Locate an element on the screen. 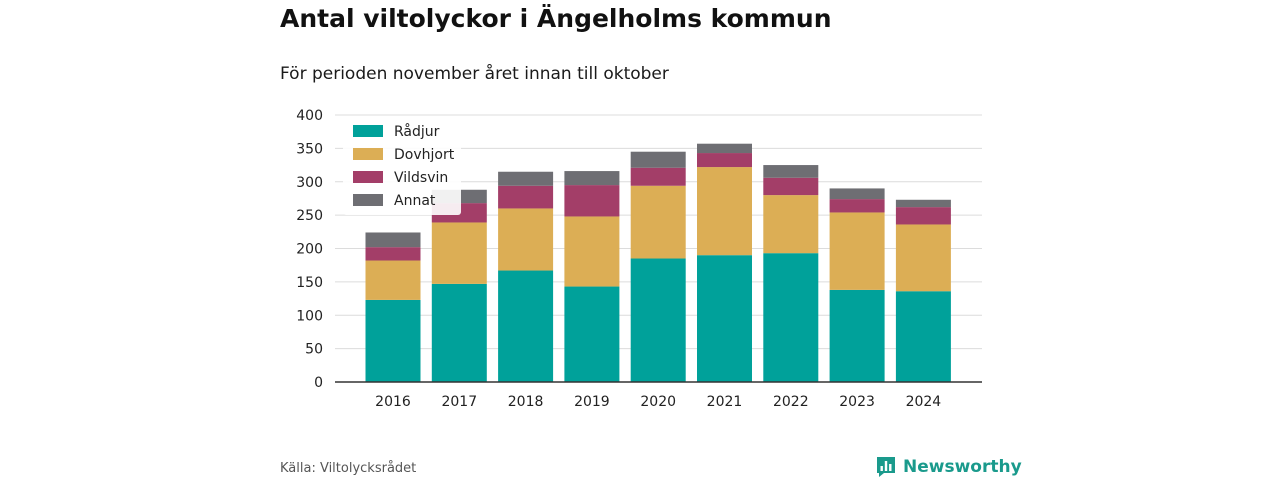 This screenshot has height=480, width=1280. bar-annat-2023 is located at coordinates (857, 194).